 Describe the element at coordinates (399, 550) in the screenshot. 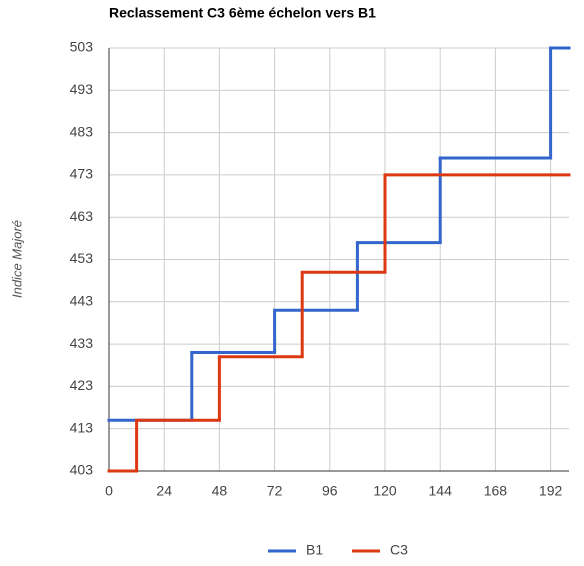

I see `legend-label: C3` at that location.